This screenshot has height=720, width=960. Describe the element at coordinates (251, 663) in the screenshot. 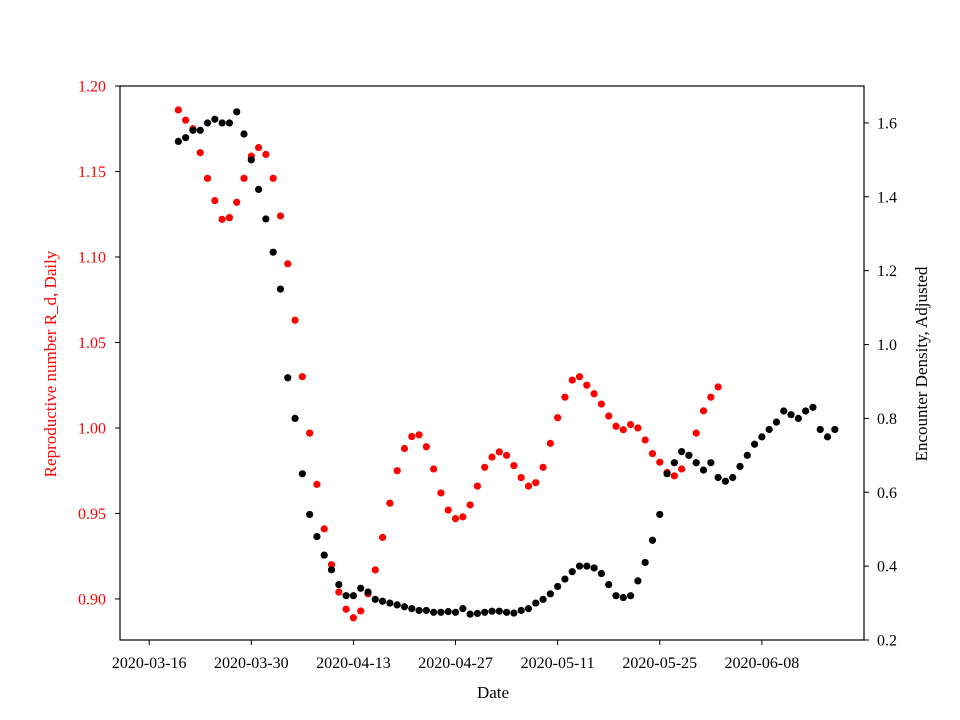

I see `x-tick-label: 2020-03-30` at that location.